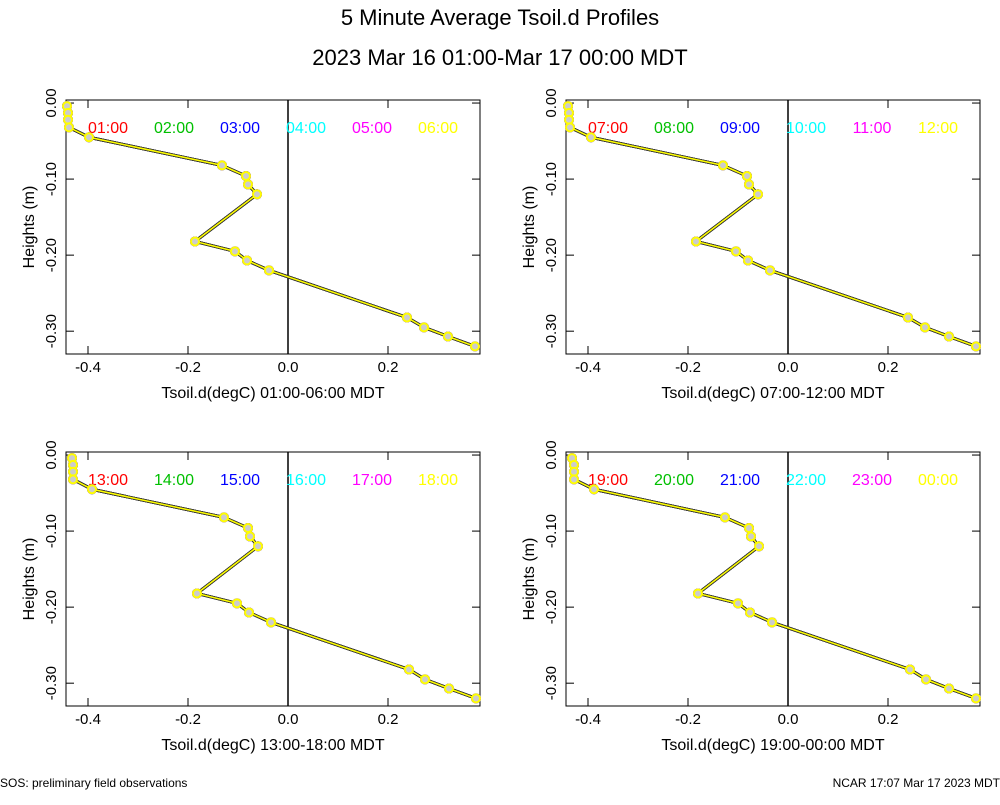 The image size is (1000, 805). I want to click on legend-label: 00:00, so click(938, 480).